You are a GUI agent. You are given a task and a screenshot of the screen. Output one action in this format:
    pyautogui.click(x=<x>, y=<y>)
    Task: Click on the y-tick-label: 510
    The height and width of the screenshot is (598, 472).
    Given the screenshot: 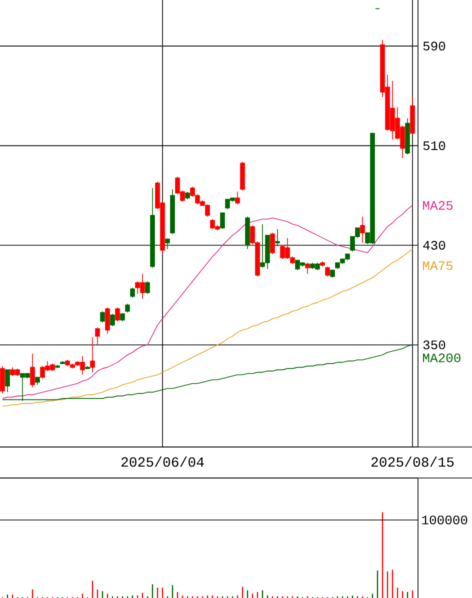 What is the action you would take?
    pyautogui.click(x=434, y=145)
    